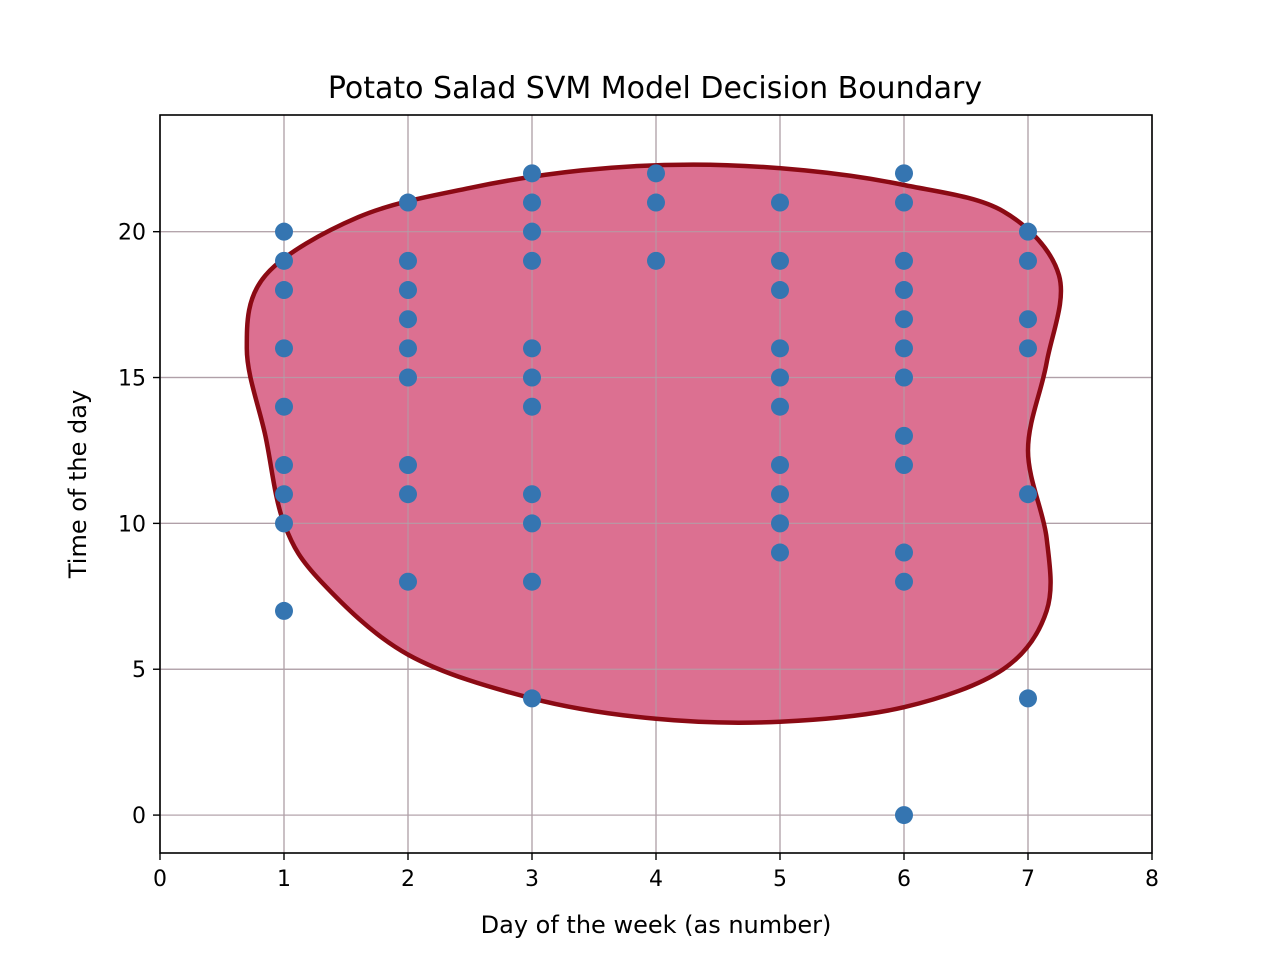  What do you see at coordinates (132, 233) in the screenshot?
I see `y-tick-label: 20` at bounding box center [132, 233].